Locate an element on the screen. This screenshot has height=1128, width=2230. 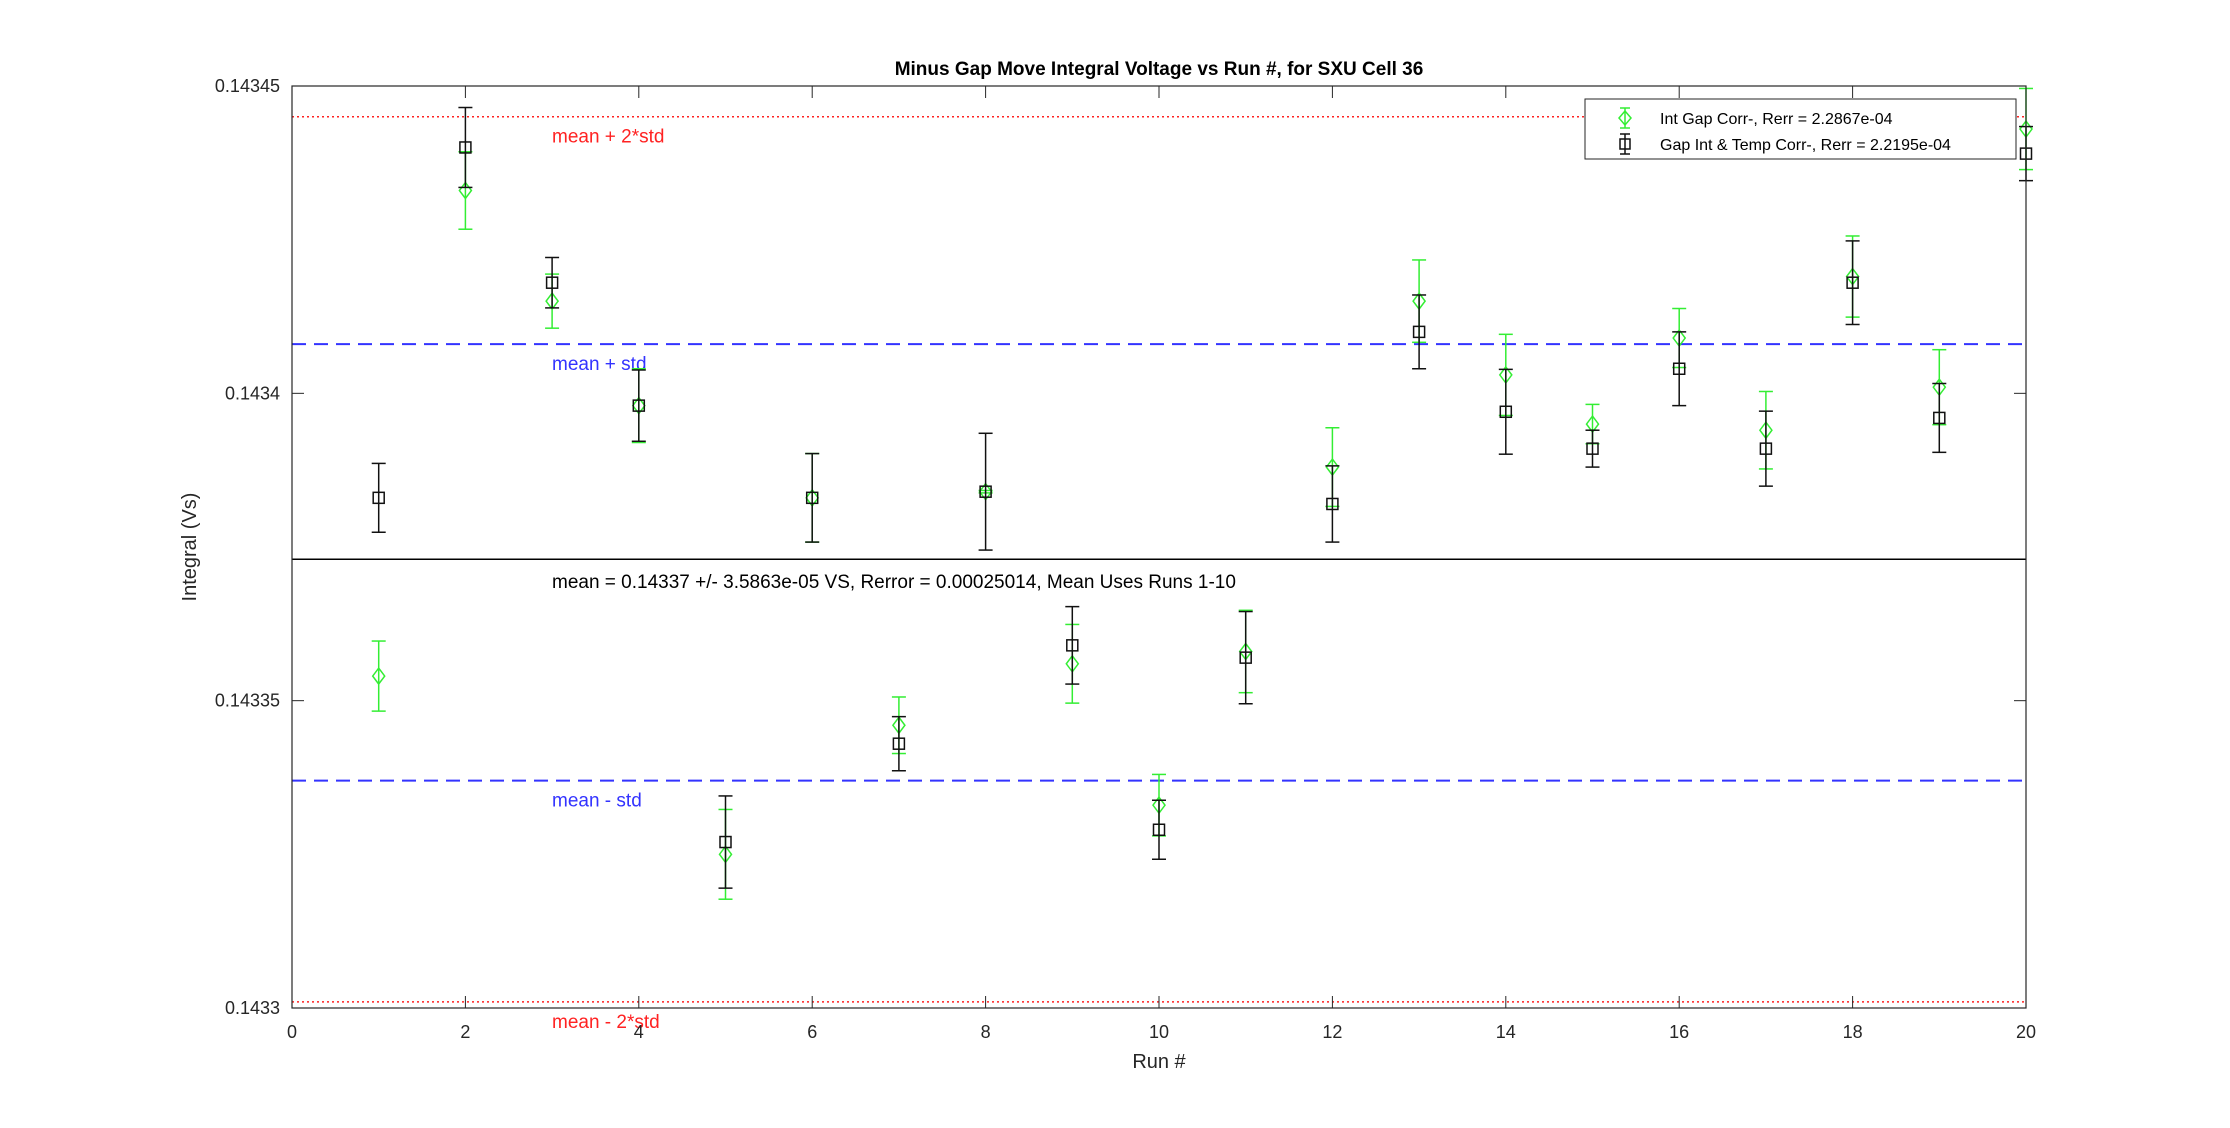
reference-line-label: mean - std is located at coordinates (597, 801).